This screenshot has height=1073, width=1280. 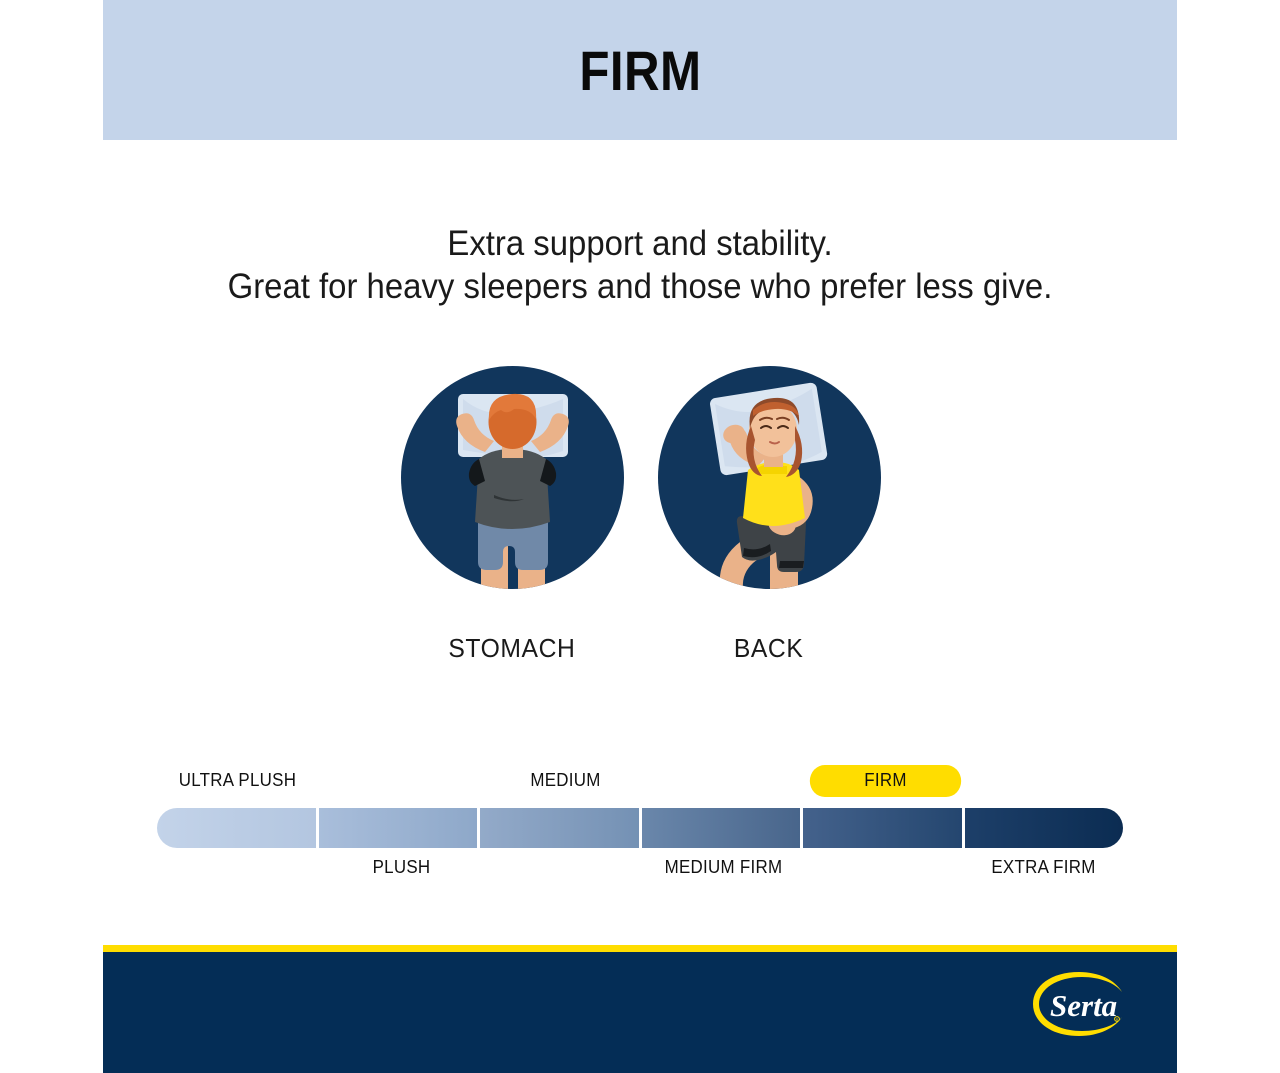 I want to click on scale-segment-extra-firm, so click(x=1043, y=828).